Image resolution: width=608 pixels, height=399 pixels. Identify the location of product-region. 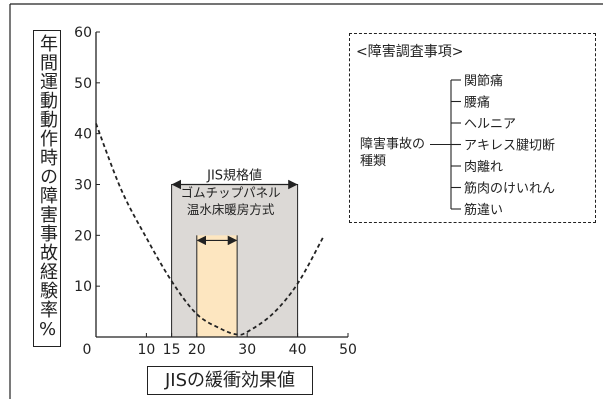
(217, 286).